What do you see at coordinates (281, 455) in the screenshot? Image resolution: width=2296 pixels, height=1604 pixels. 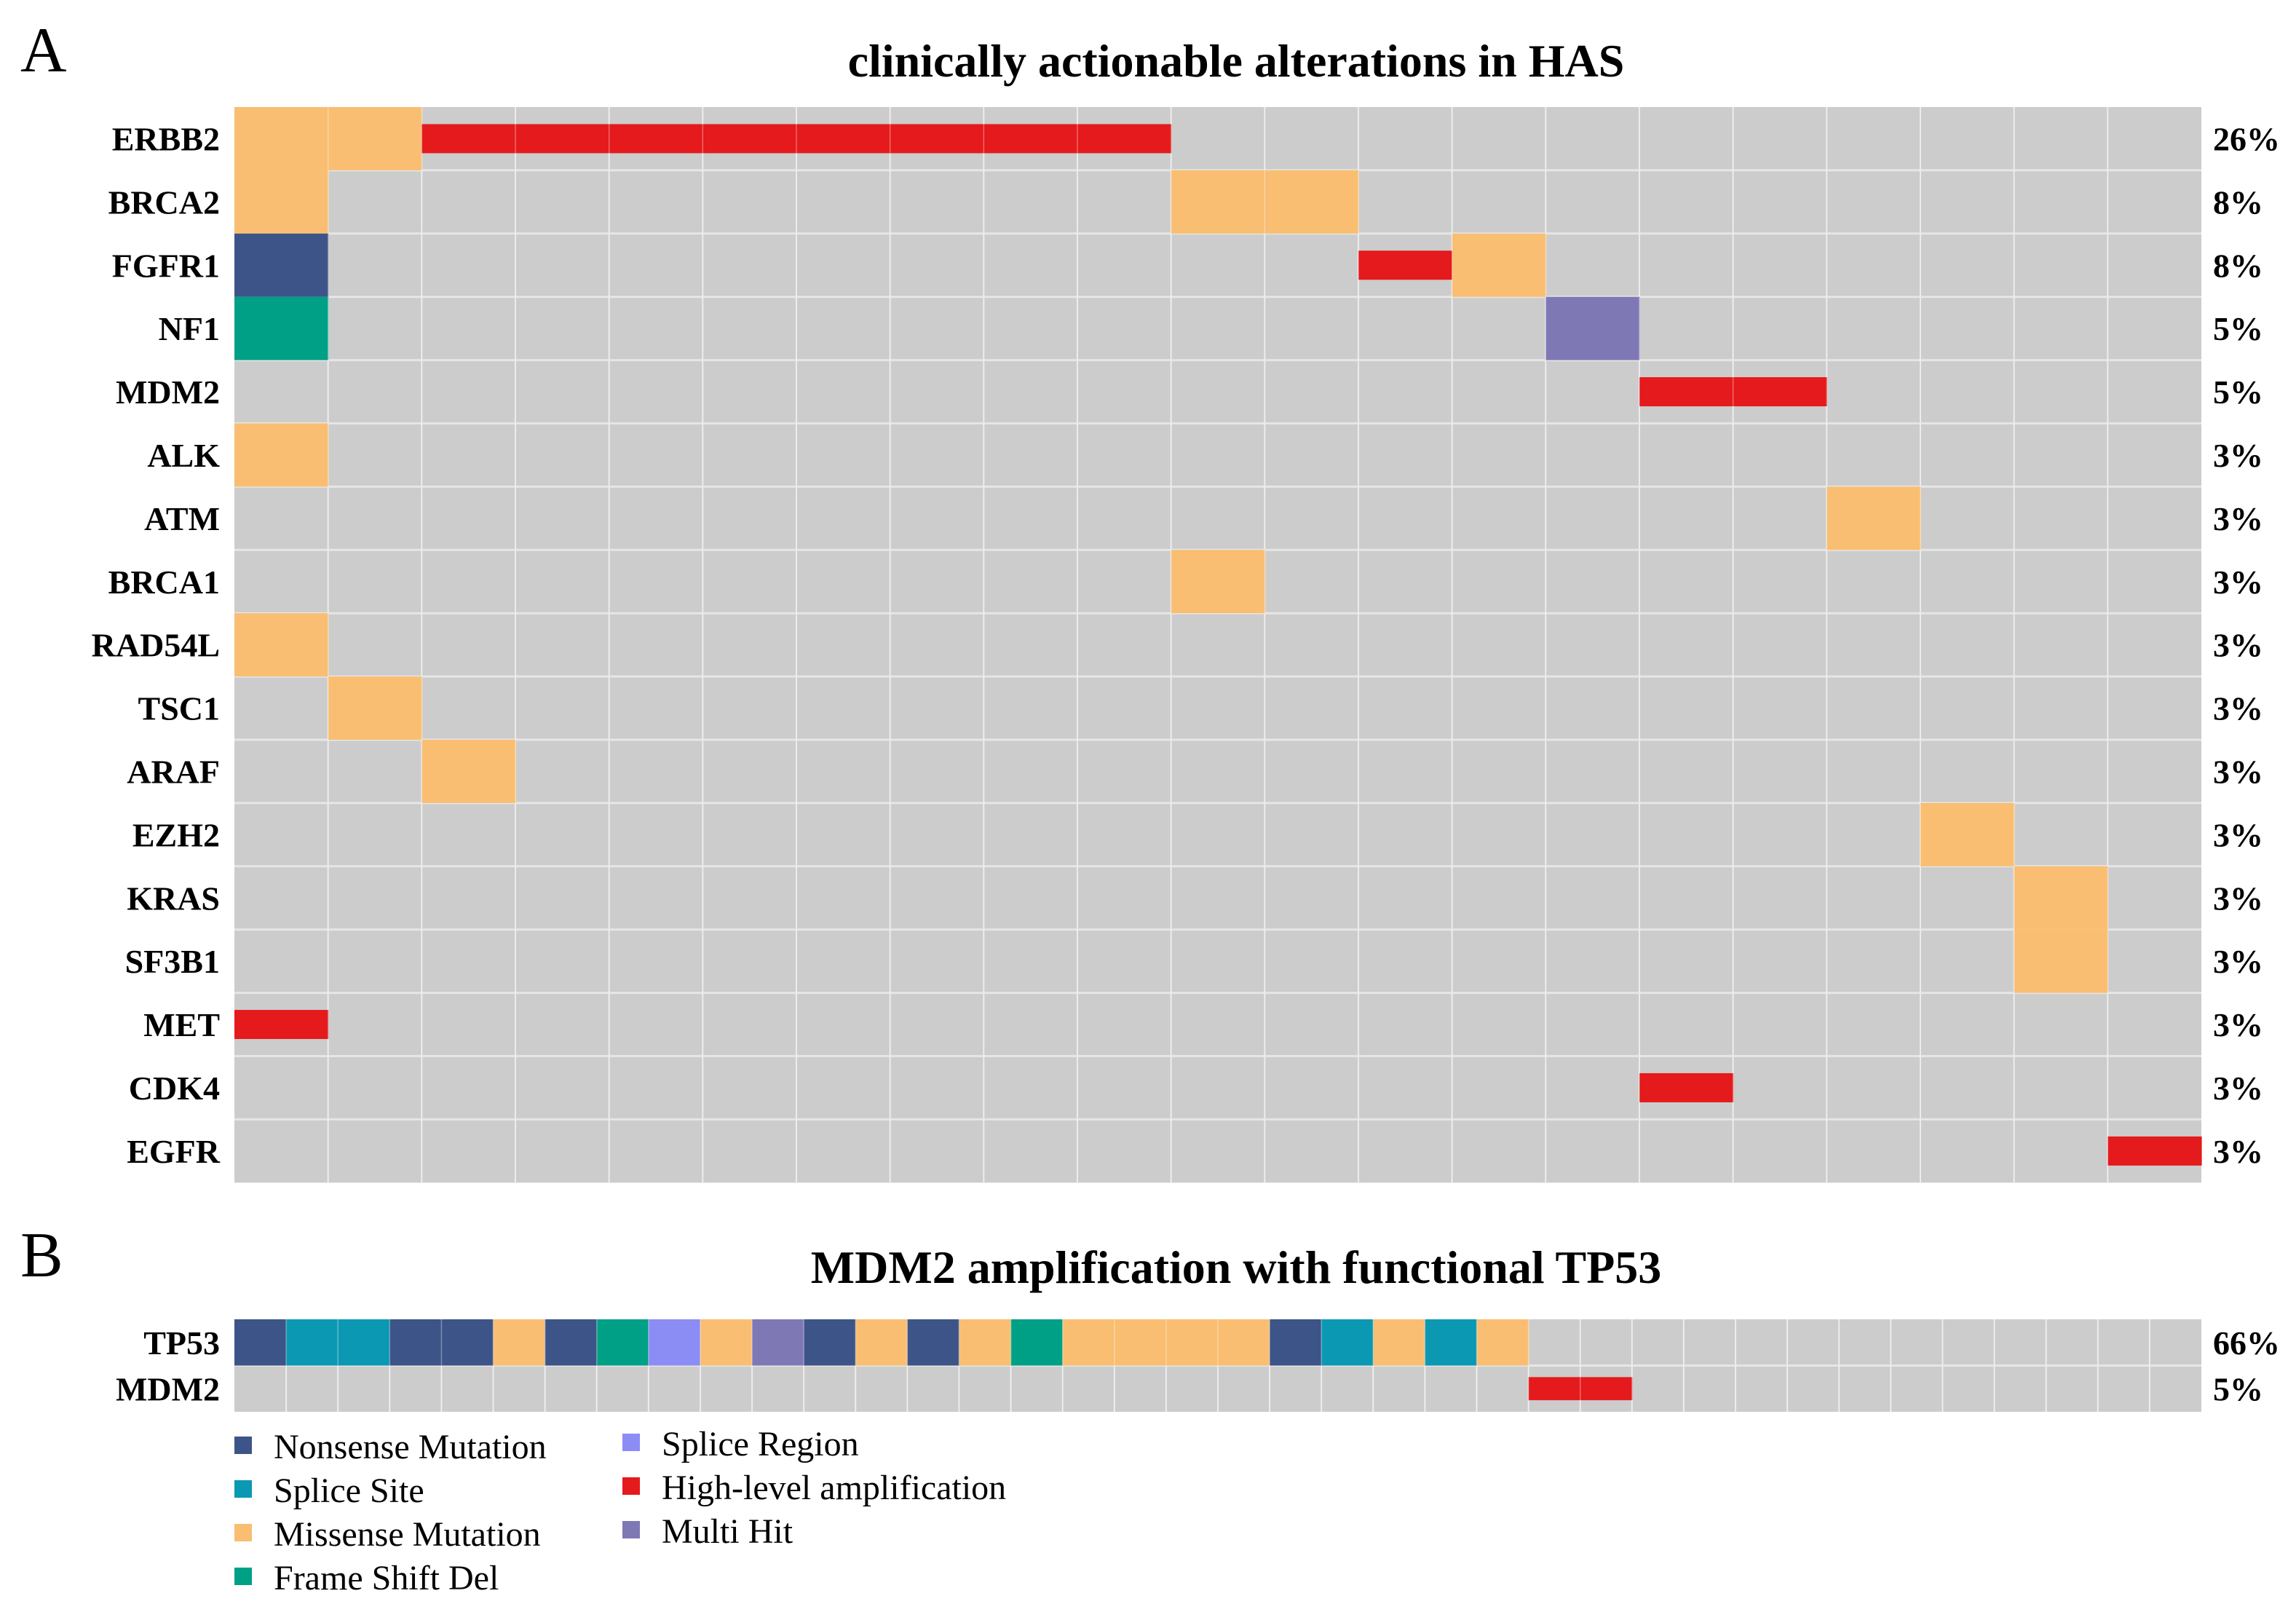 I see `cell-alk-sample-1-missense-mutation` at bounding box center [281, 455].